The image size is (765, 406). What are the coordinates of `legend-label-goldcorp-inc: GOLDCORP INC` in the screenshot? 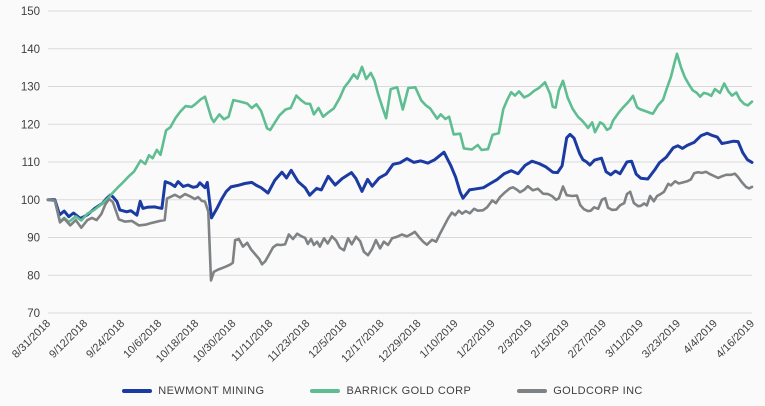 It's located at (598, 391).